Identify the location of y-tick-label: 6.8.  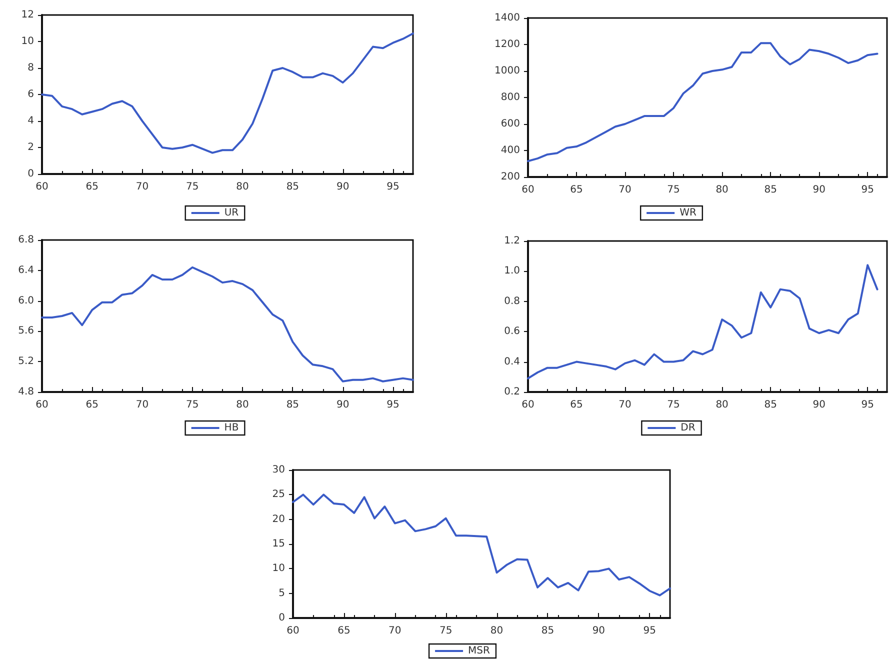
(26, 240).